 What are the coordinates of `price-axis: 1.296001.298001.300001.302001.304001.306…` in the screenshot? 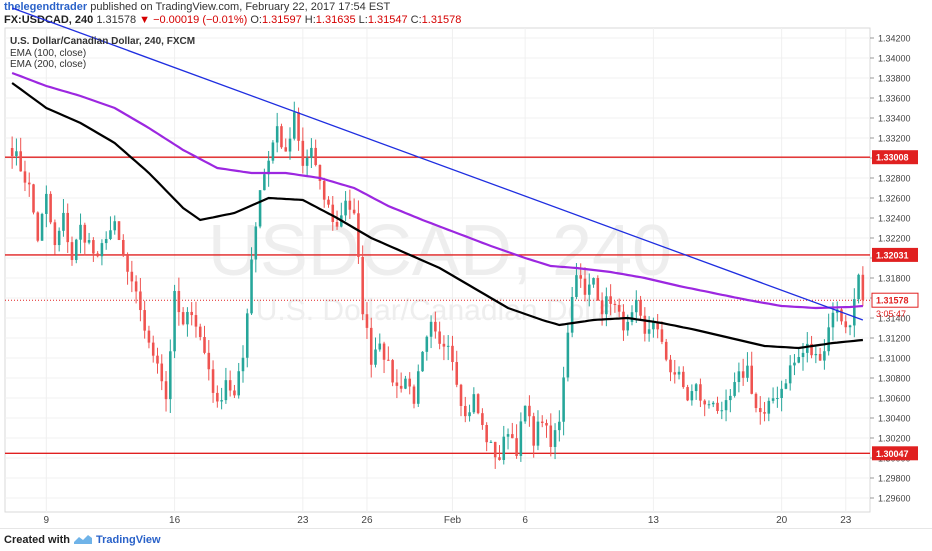 It's located at (894, 269).